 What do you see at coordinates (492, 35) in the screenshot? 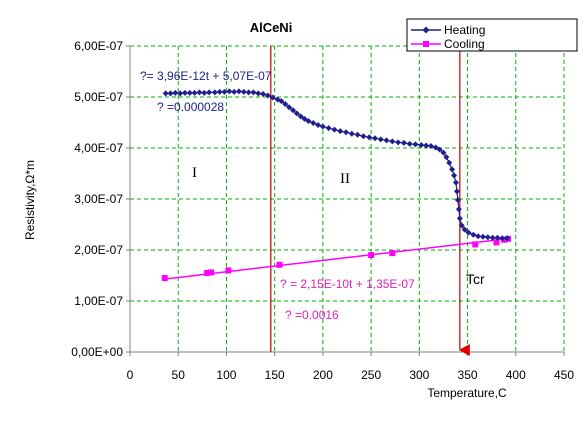
I see `legend: Heating Cooling` at bounding box center [492, 35].